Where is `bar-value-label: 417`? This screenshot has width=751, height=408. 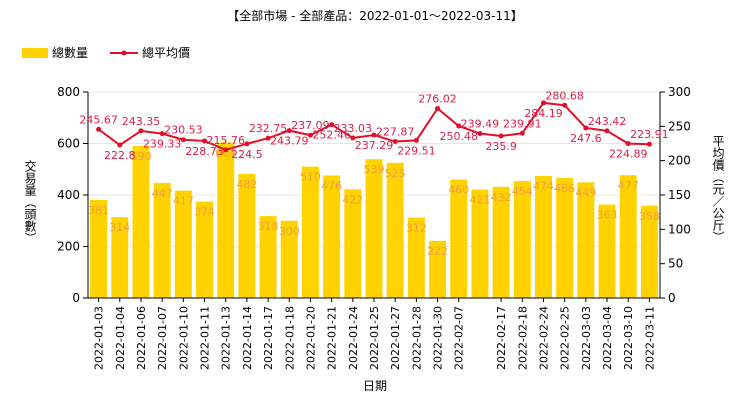
bar-value-label: 417 is located at coordinates (183, 201).